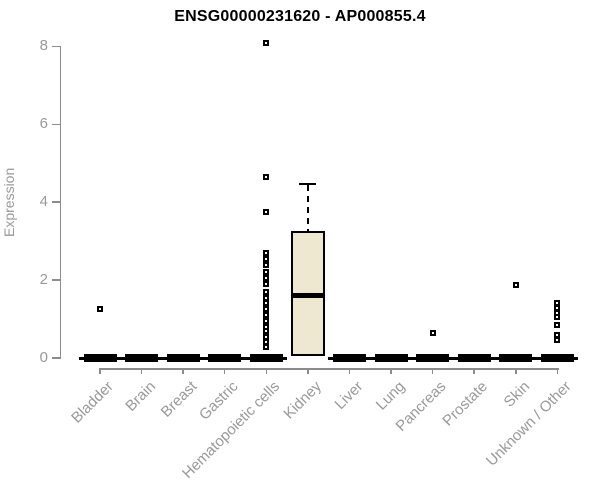  What do you see at coordinates (43, 124) in the screenshot?
I see `y-tick-label: 6` at bounding box center [43, 124].